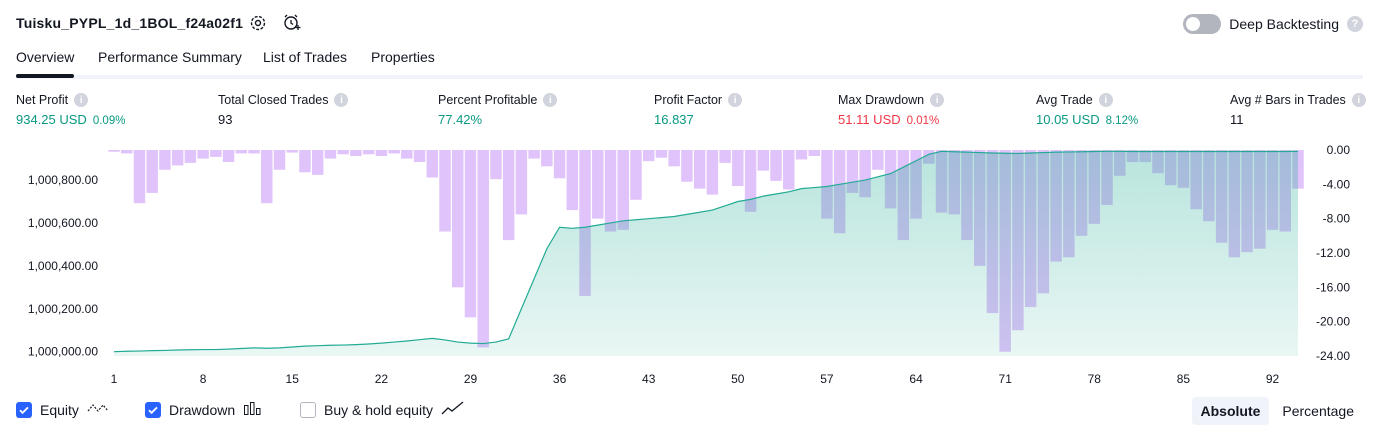 The width and height of the screenshot is (1379, 435). Describe the element at coordinates (153, 409) in the screenshot. I see `drawdown-checkbox` at that location.